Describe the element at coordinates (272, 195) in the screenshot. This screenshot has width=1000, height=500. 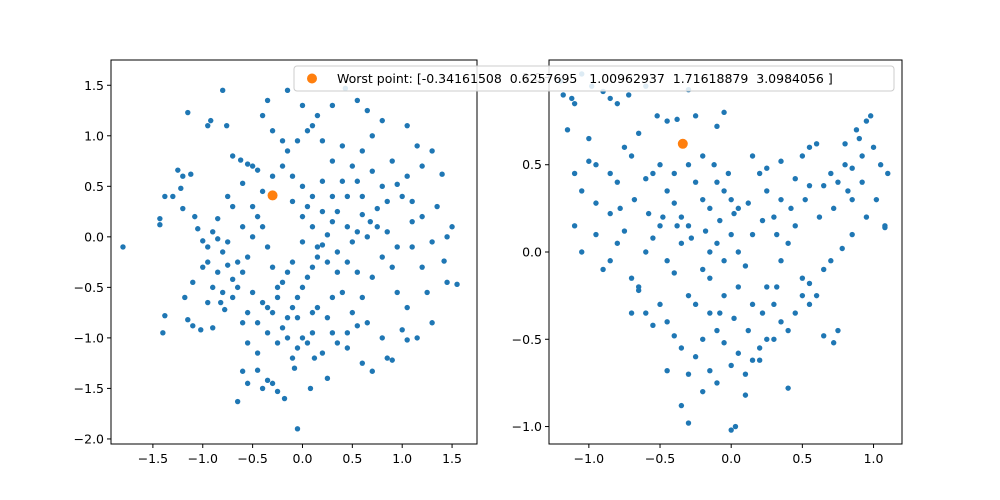
I see `left-worst-point` at that location.